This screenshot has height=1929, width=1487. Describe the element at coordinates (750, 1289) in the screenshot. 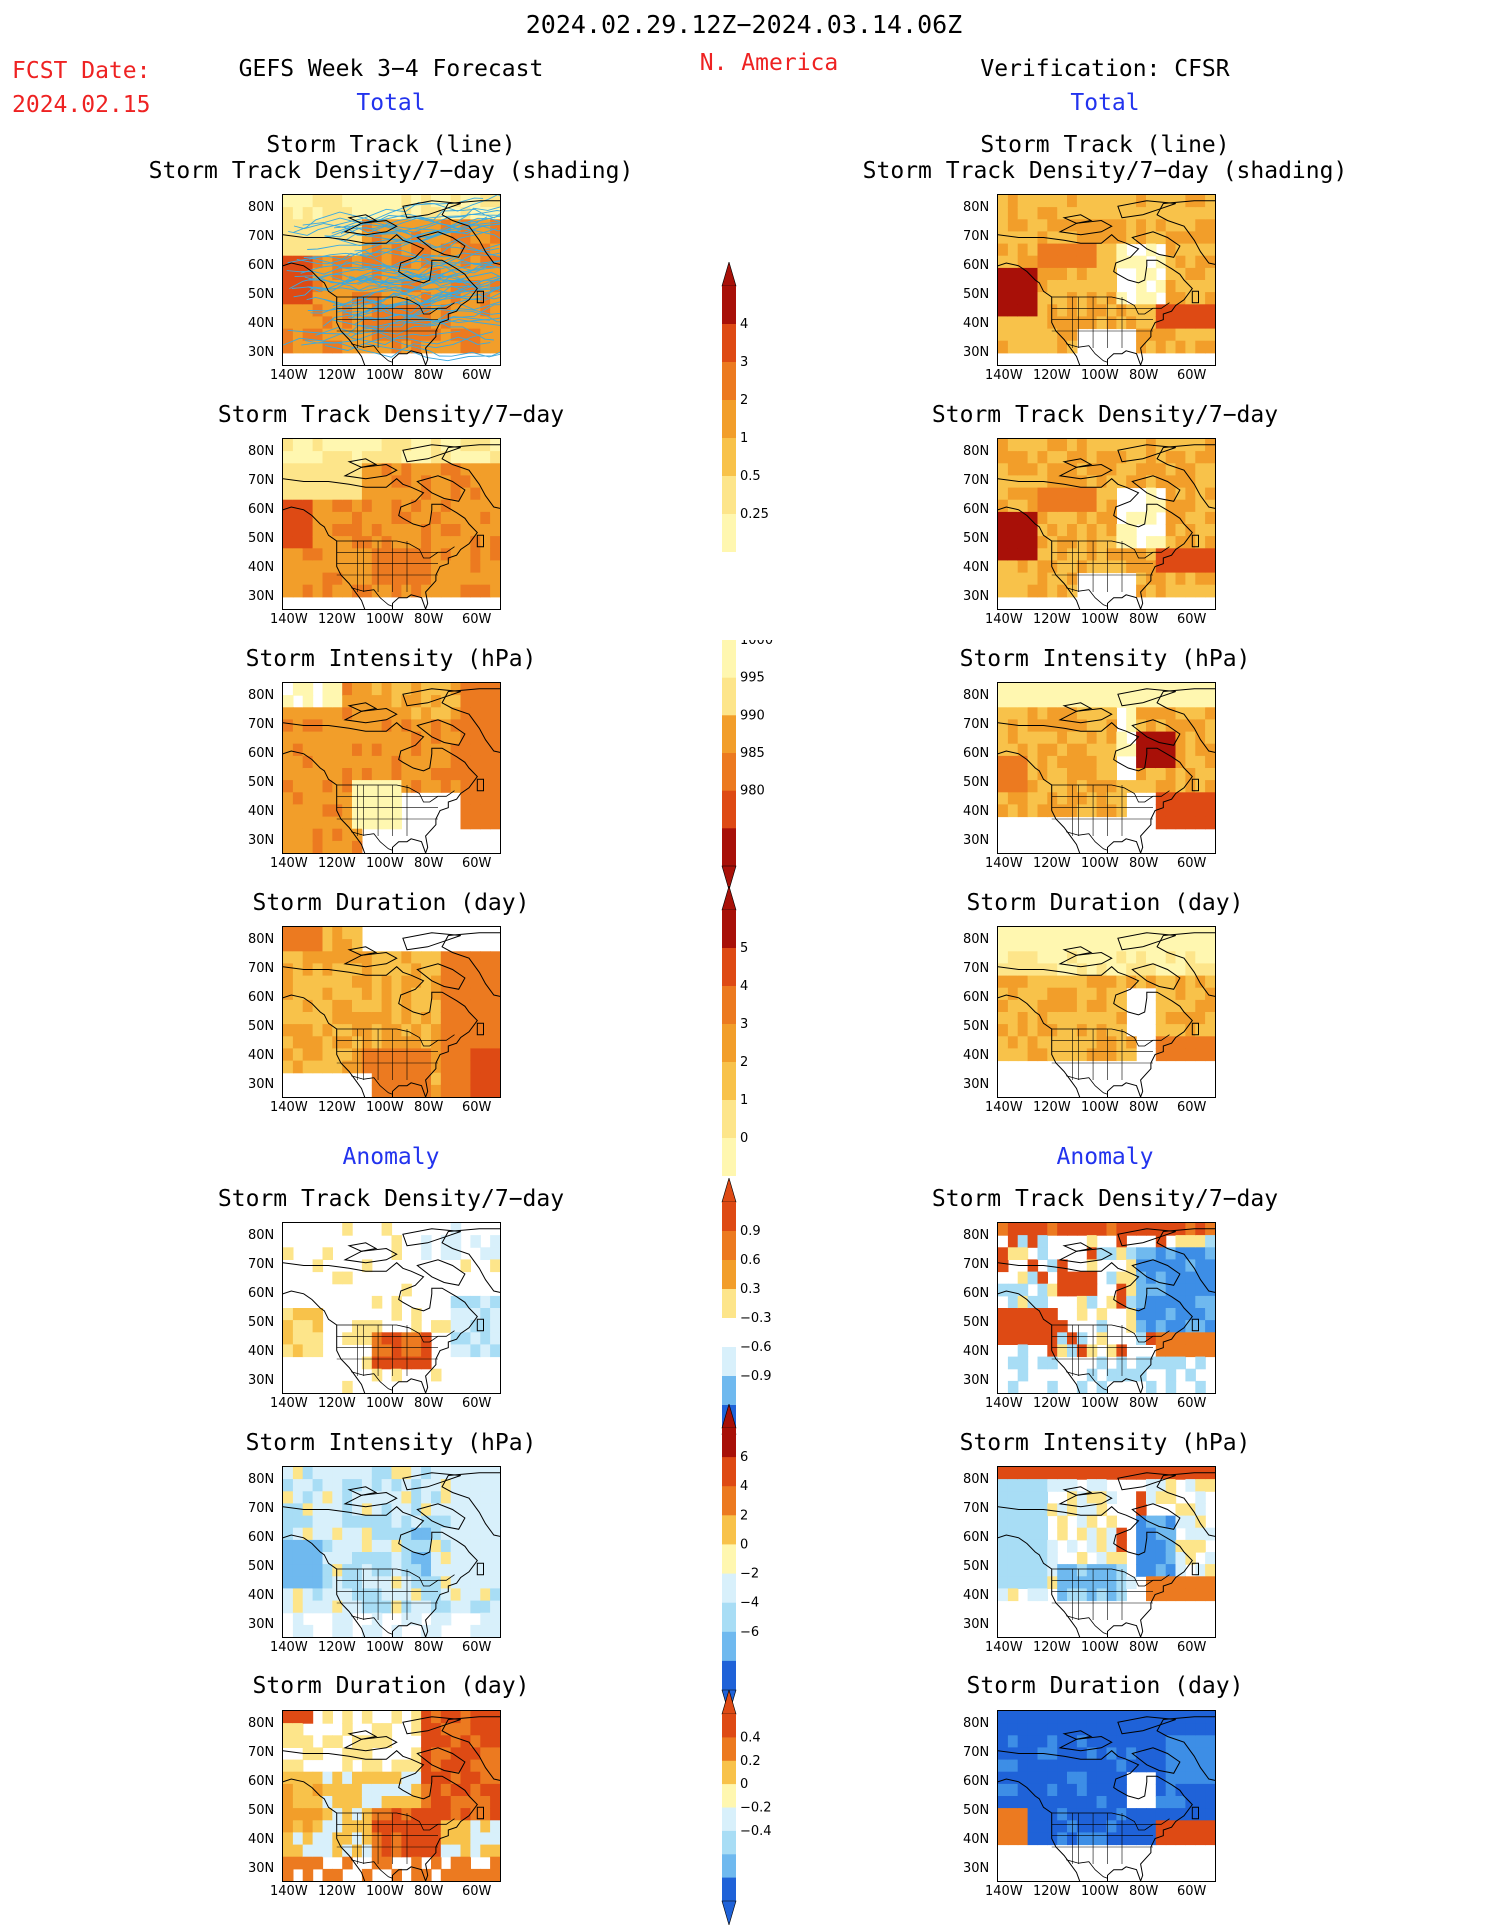

I see `colorbar-label: 0.3` at that location.